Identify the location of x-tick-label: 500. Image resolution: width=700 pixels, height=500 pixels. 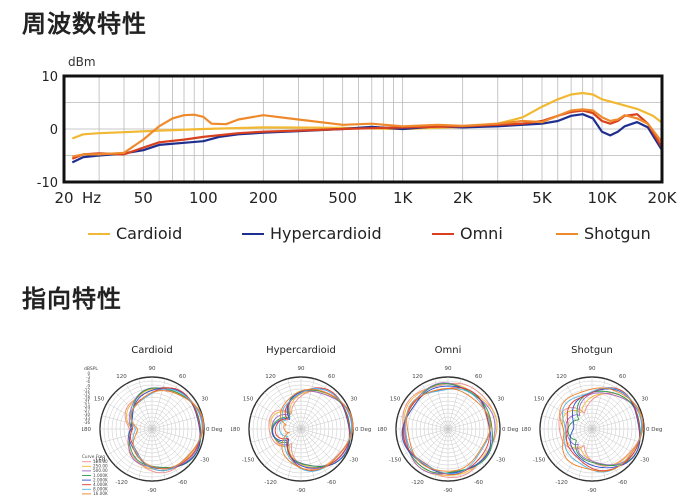
(342, 198).